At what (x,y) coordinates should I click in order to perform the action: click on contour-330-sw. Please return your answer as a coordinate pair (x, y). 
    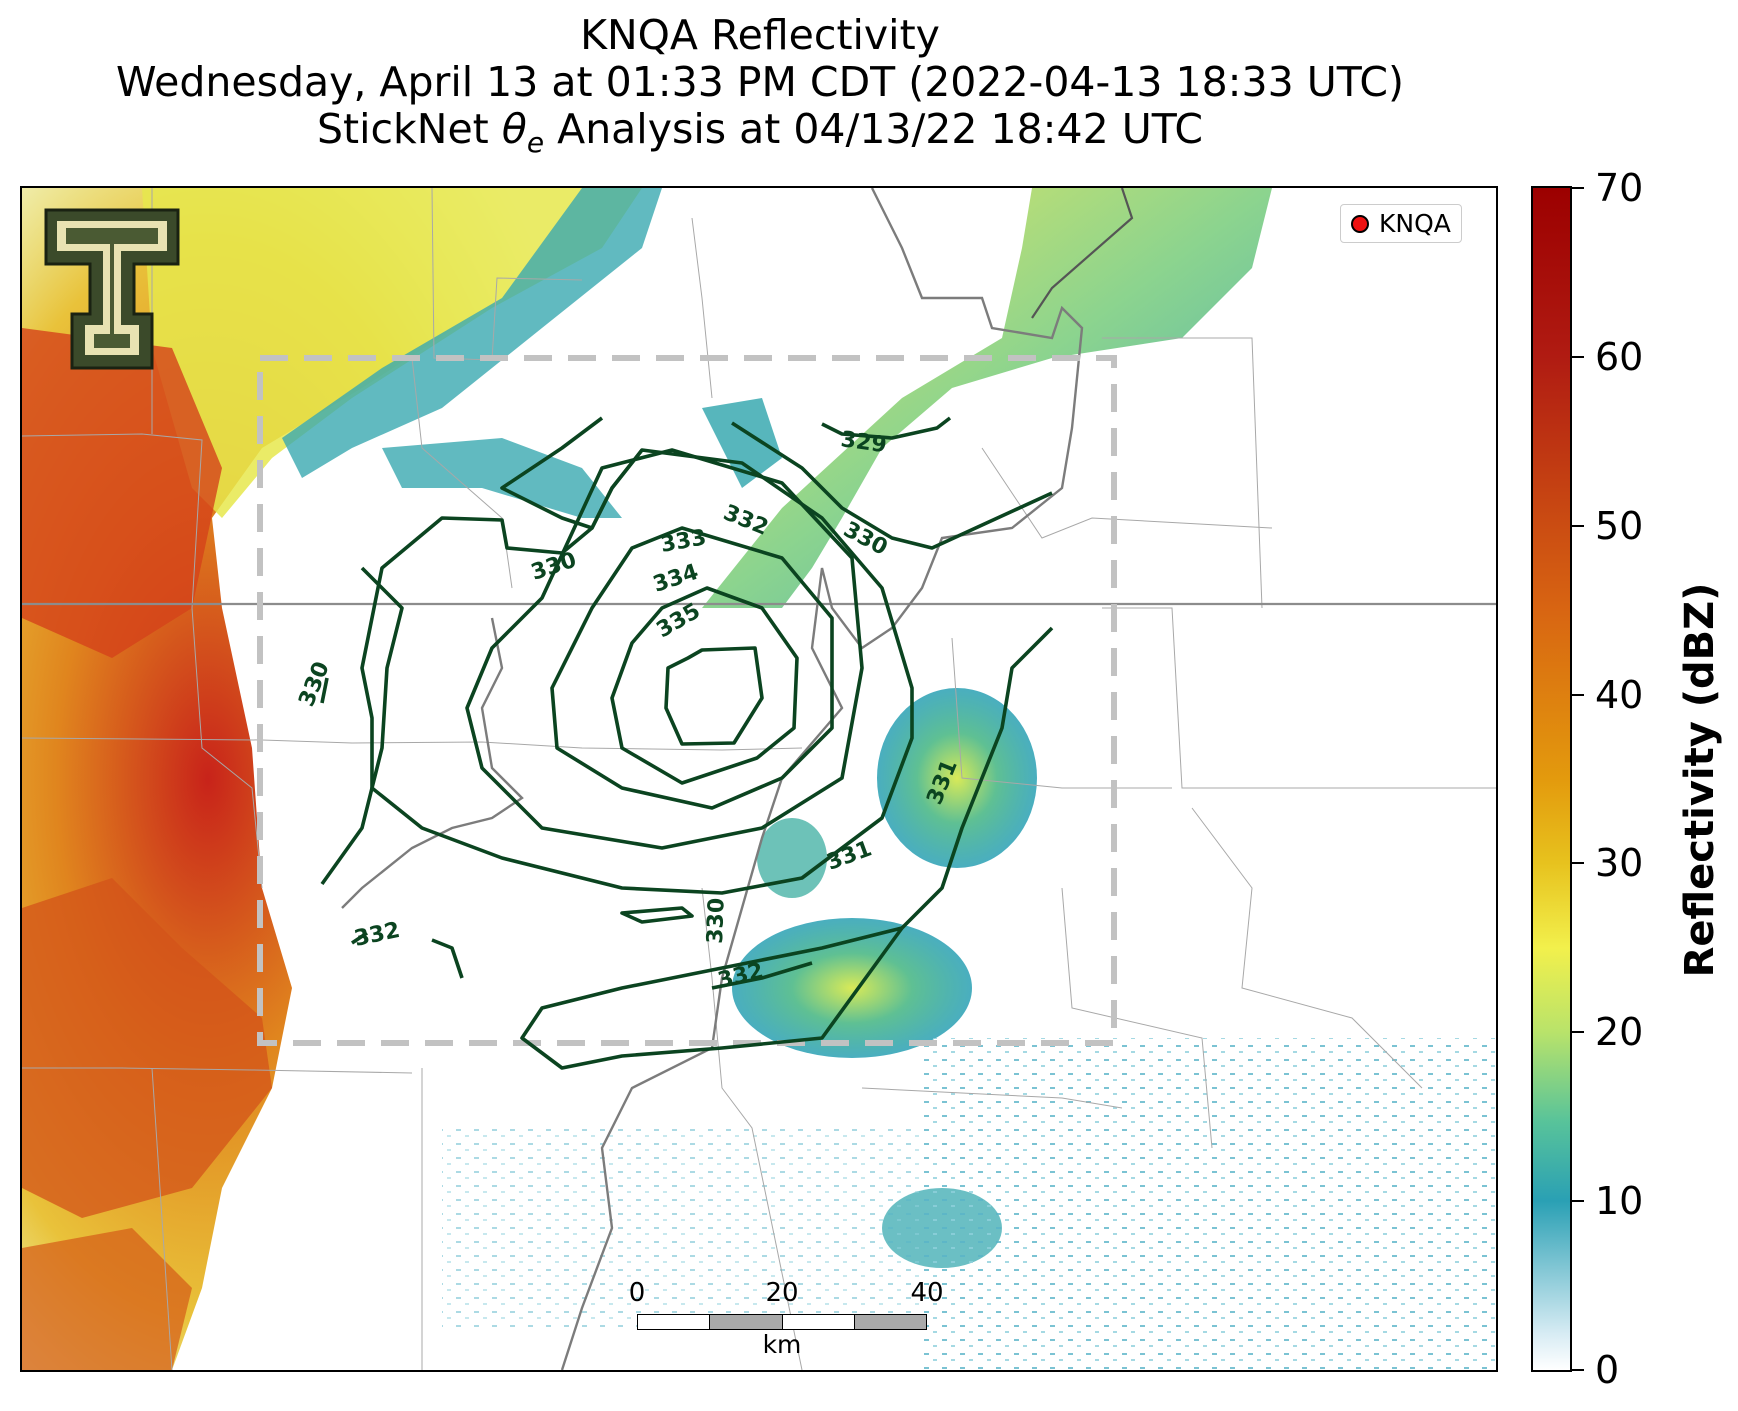
    Looking at the image, I should click on (362, 726).